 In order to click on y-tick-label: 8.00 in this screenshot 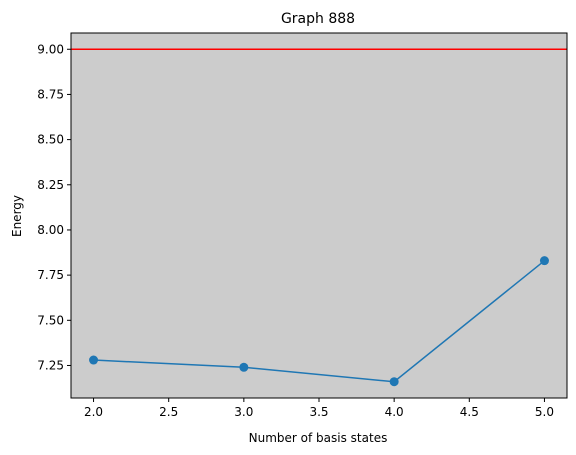, I will do `click(50, 230)`.